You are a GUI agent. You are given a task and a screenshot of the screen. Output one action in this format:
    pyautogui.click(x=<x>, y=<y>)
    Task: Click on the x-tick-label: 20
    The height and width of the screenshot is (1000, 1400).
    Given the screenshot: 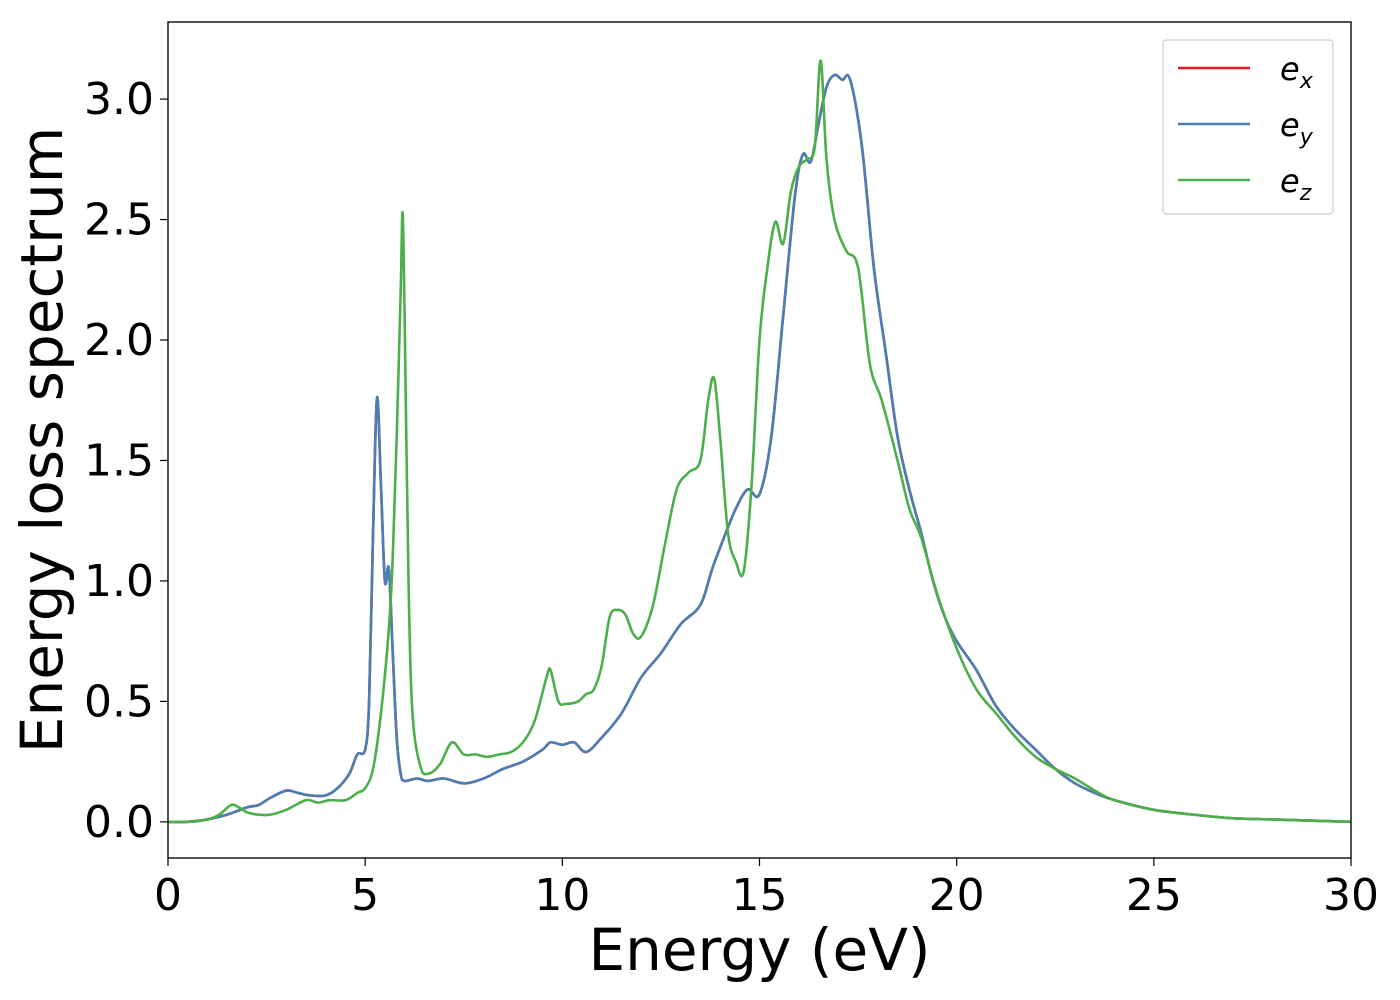 What is the action you would take?
    pyautogui.click(x=957, y=895)
    